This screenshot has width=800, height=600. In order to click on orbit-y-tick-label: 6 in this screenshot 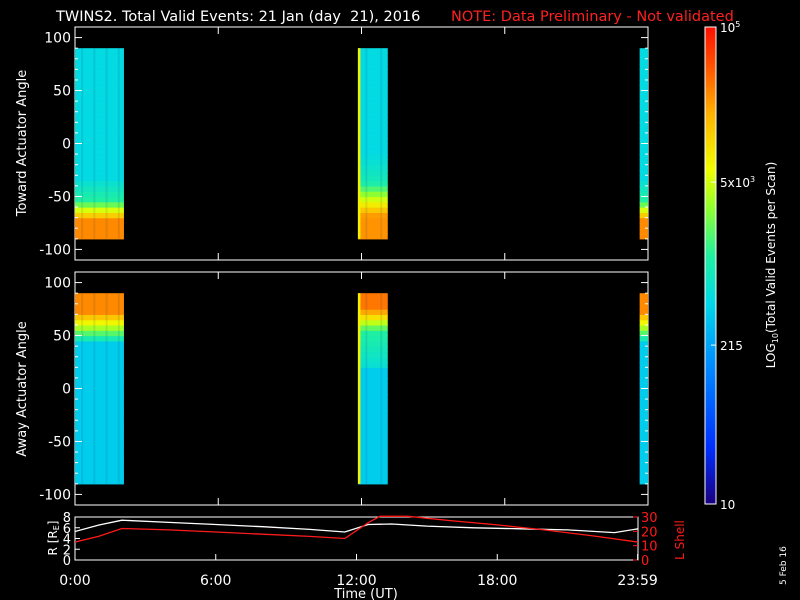, I will do `click(67, 529)`.